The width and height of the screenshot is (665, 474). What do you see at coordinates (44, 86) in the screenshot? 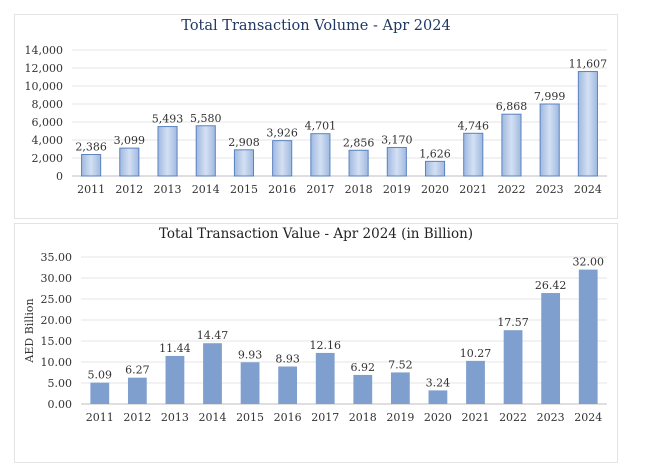
I see `y-tick-label: 10,000` at bounding box center [44, 86].